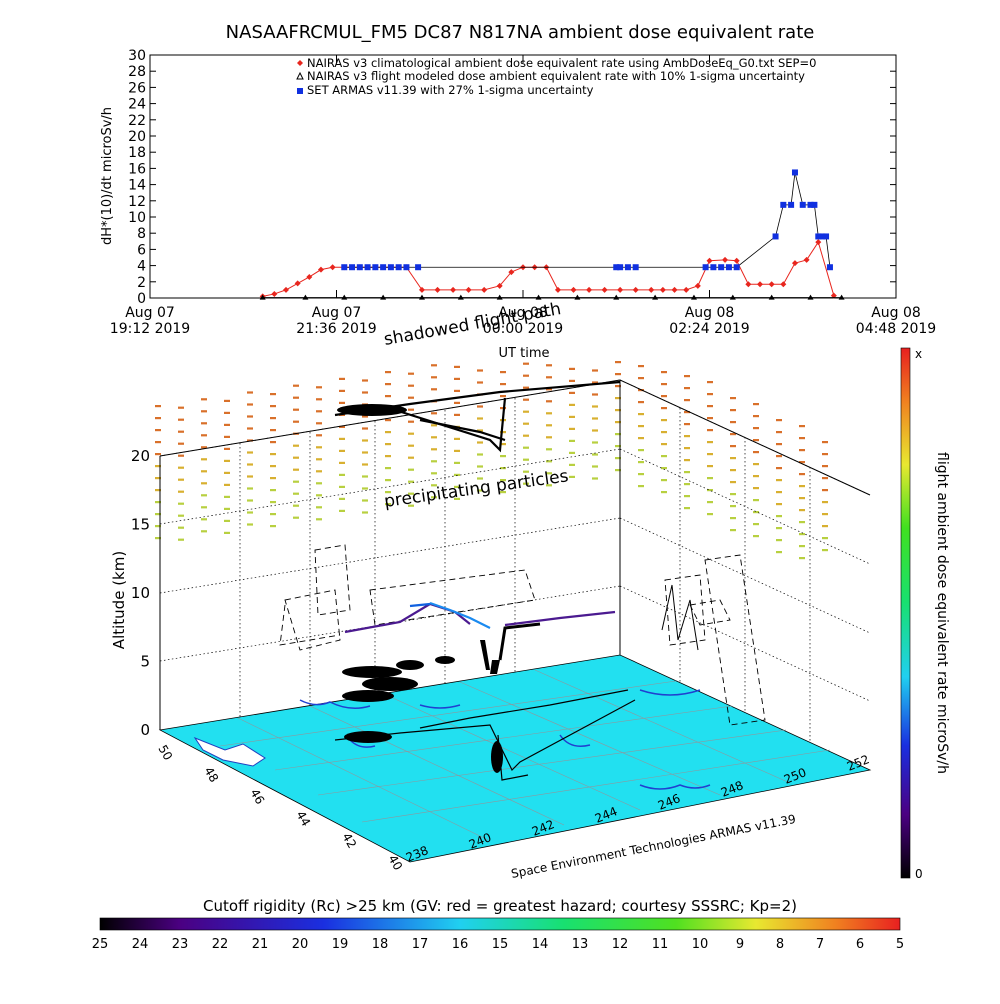  Describe the element at coordinates (257, 797) in the screenshot. I see `latitude-tick-label: 46` at that location.